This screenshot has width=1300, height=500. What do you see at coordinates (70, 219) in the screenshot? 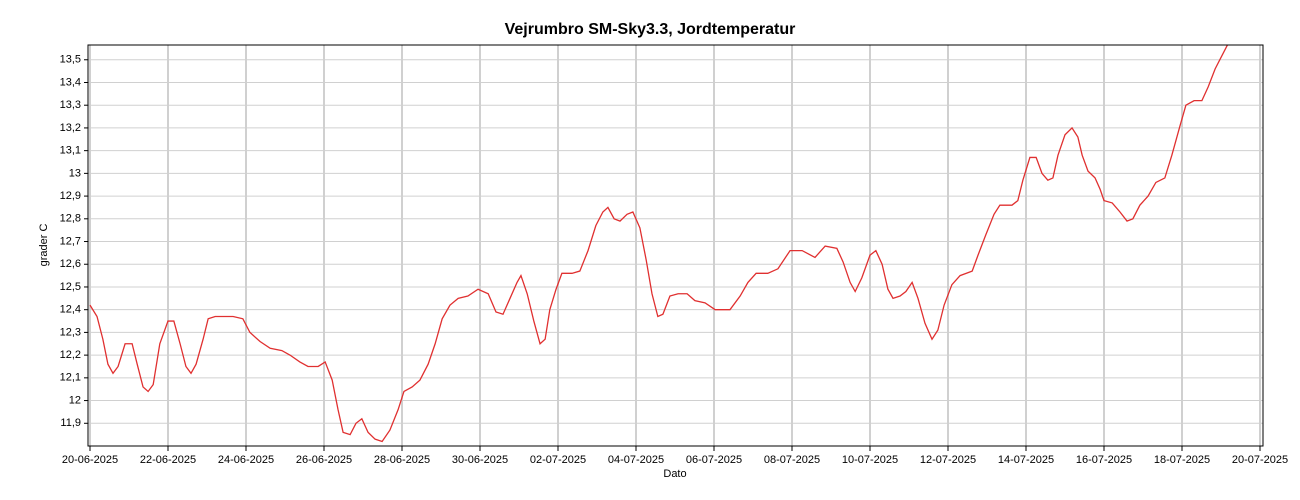
I see `y-tick-label: 12,8` at bounding box center [70, 219].